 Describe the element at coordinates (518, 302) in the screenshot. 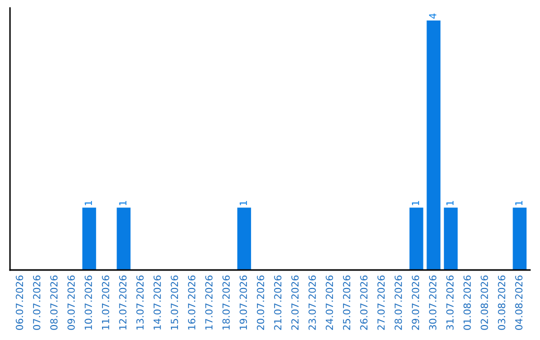

I see `x-tick-label: 04.08.2026` at that location.